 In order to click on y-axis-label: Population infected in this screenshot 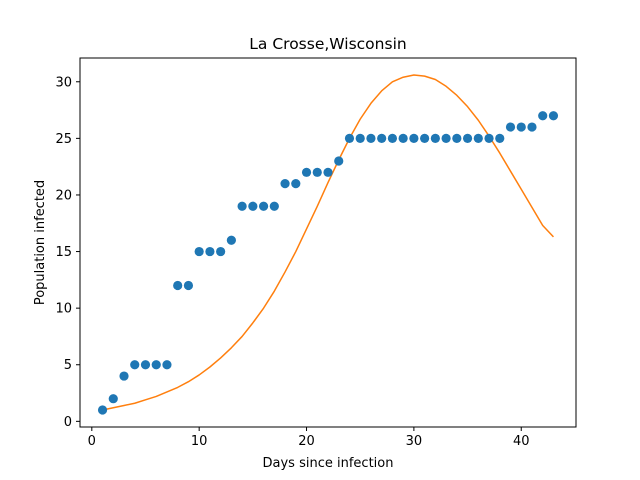, I will do `click(40, 242)`.